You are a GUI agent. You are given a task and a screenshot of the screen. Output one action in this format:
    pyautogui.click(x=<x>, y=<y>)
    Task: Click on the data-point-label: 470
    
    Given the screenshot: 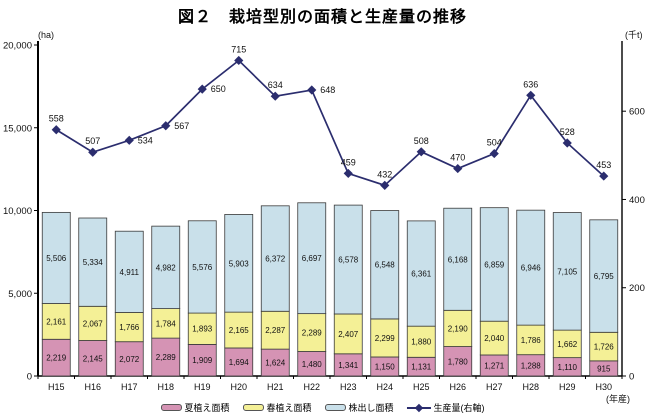 What is the action you would take?
    pyautogui.click(x=457, y=158)
    